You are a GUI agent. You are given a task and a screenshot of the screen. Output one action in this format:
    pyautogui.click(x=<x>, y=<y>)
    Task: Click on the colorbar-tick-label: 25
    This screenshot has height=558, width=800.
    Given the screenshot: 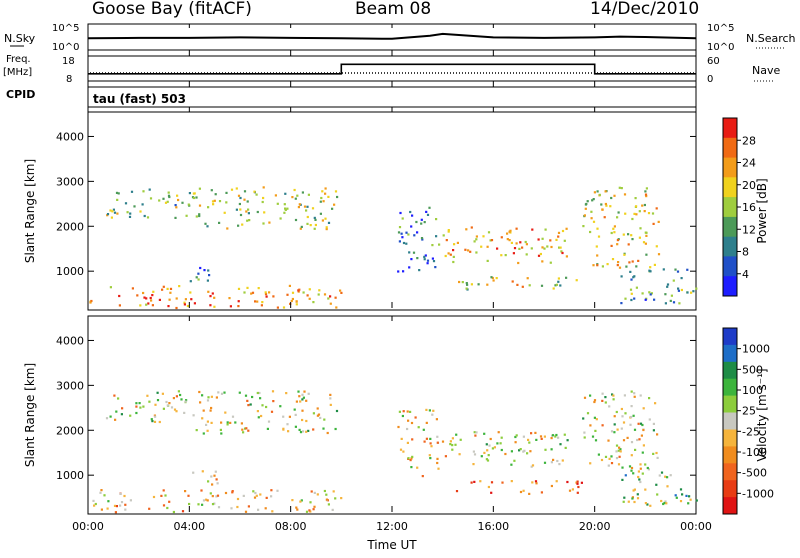 What is the action you would take?
    pyautogui.click(x=749, y=411)
    